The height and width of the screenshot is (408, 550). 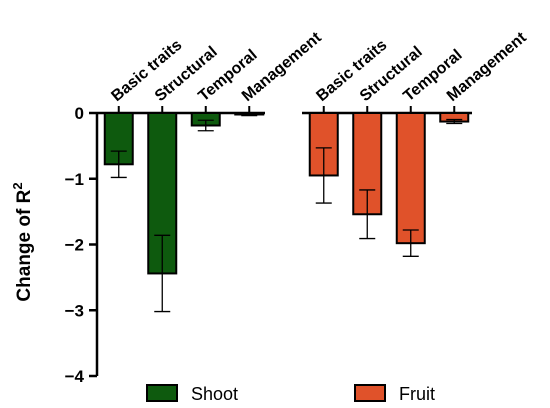 I want to click on legend-label: Fruit, so click(x=417, y=394).